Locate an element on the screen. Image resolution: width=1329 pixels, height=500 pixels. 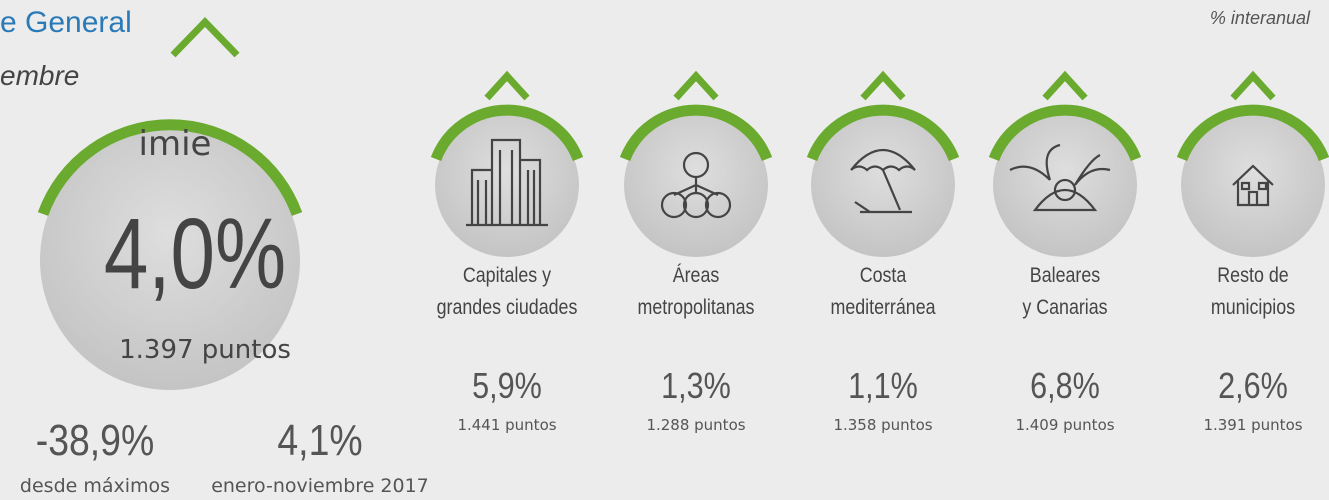
region-points: 1.358 puntos is located at coordinates (882, 425).